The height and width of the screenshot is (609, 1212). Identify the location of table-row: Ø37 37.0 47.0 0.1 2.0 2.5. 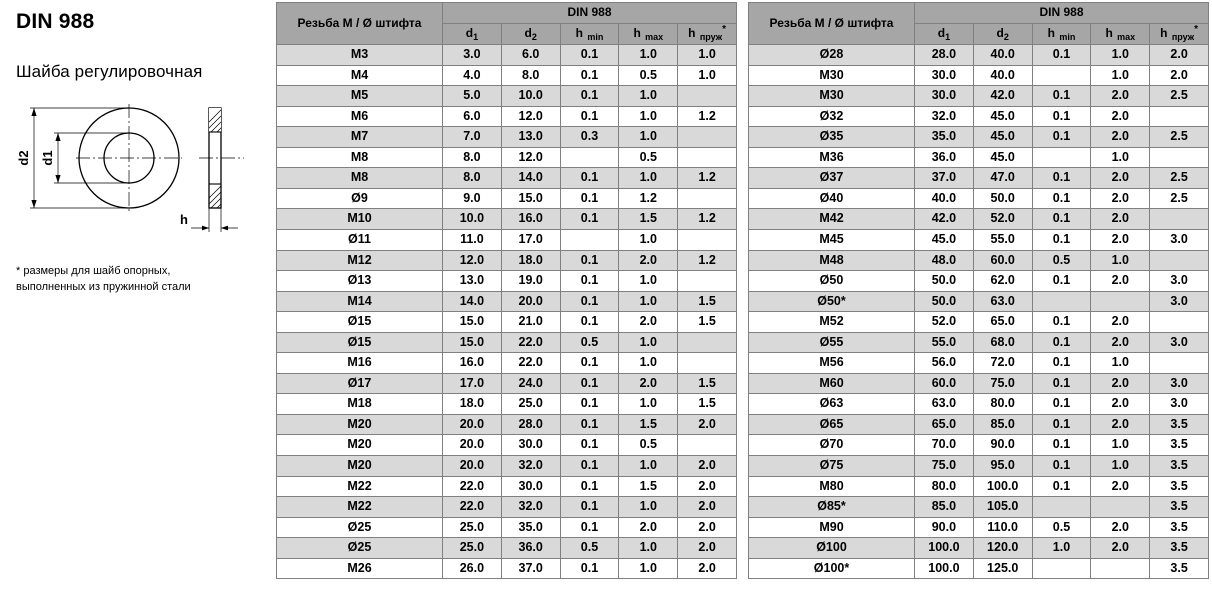
(979, 178).